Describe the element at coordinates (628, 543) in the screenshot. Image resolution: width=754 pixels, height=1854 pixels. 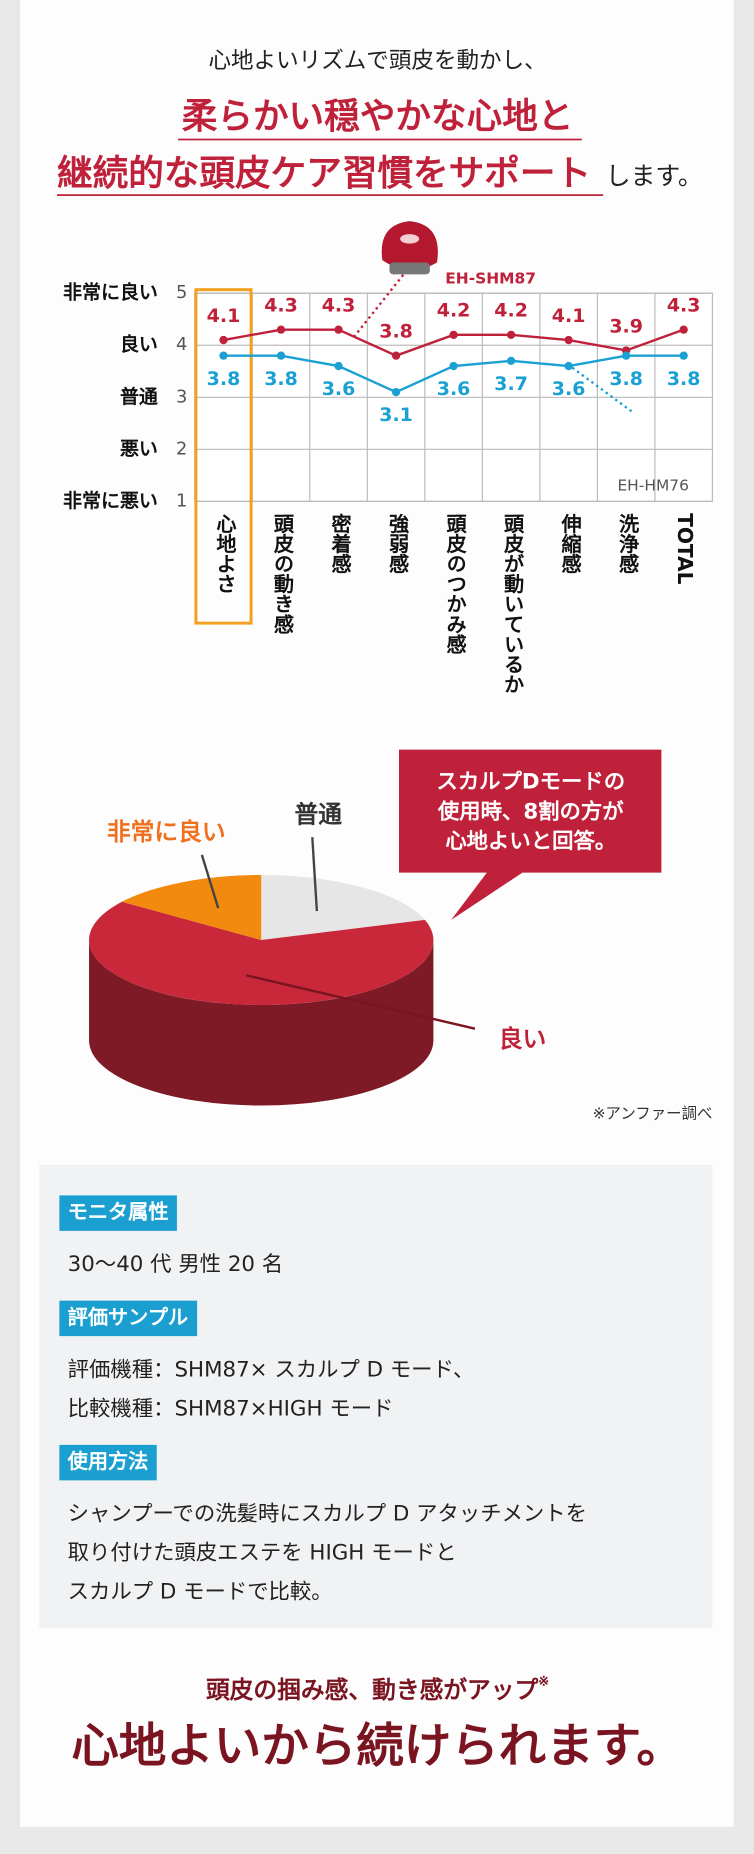
I see `x-tick-label: 洗浄感` at that location.